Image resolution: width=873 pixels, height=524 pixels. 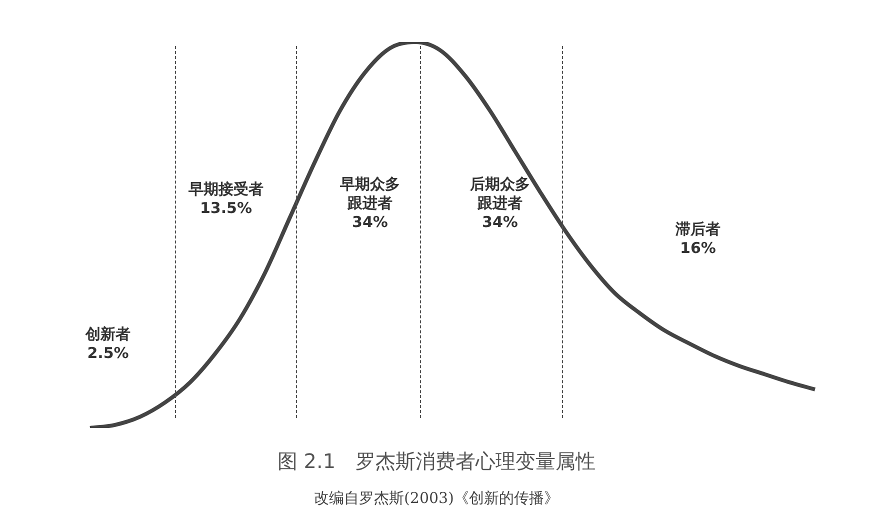 I want to click on annotation: 早期众多跟进者 34%, so click(x=369, y=202).